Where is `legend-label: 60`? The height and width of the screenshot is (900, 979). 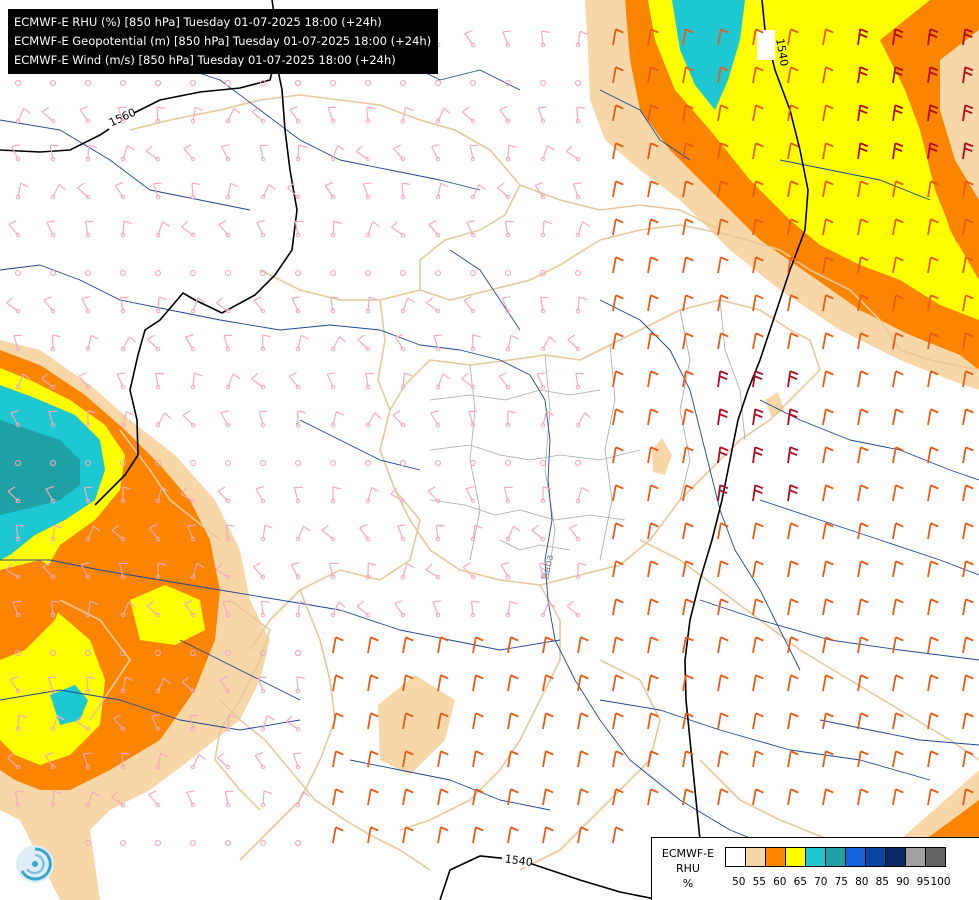 legend-label: 60 is located at coordinates (780, 882).